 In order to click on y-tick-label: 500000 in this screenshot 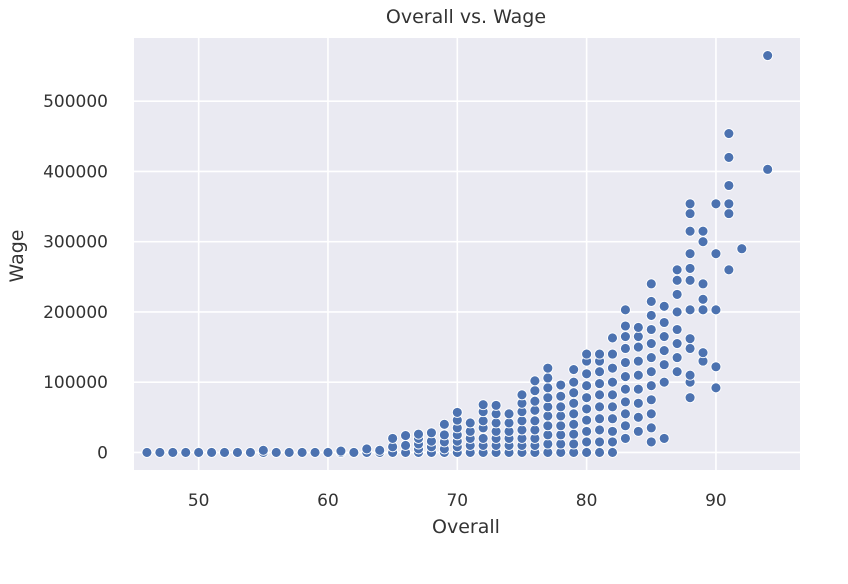, I will do `click(75, 102)`.